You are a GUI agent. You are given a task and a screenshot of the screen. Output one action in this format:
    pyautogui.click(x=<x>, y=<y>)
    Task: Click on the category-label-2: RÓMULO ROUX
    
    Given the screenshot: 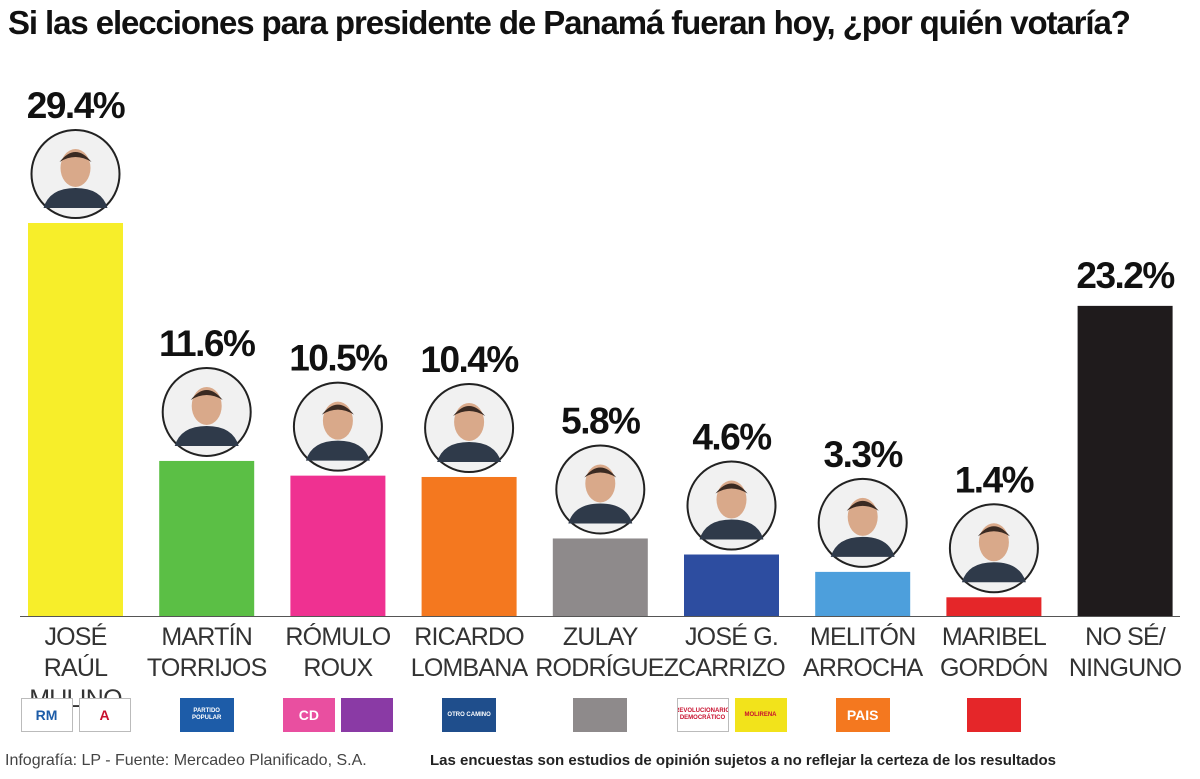 What is the action you would take?
    pyautogui.click(x=338, y=653)
    